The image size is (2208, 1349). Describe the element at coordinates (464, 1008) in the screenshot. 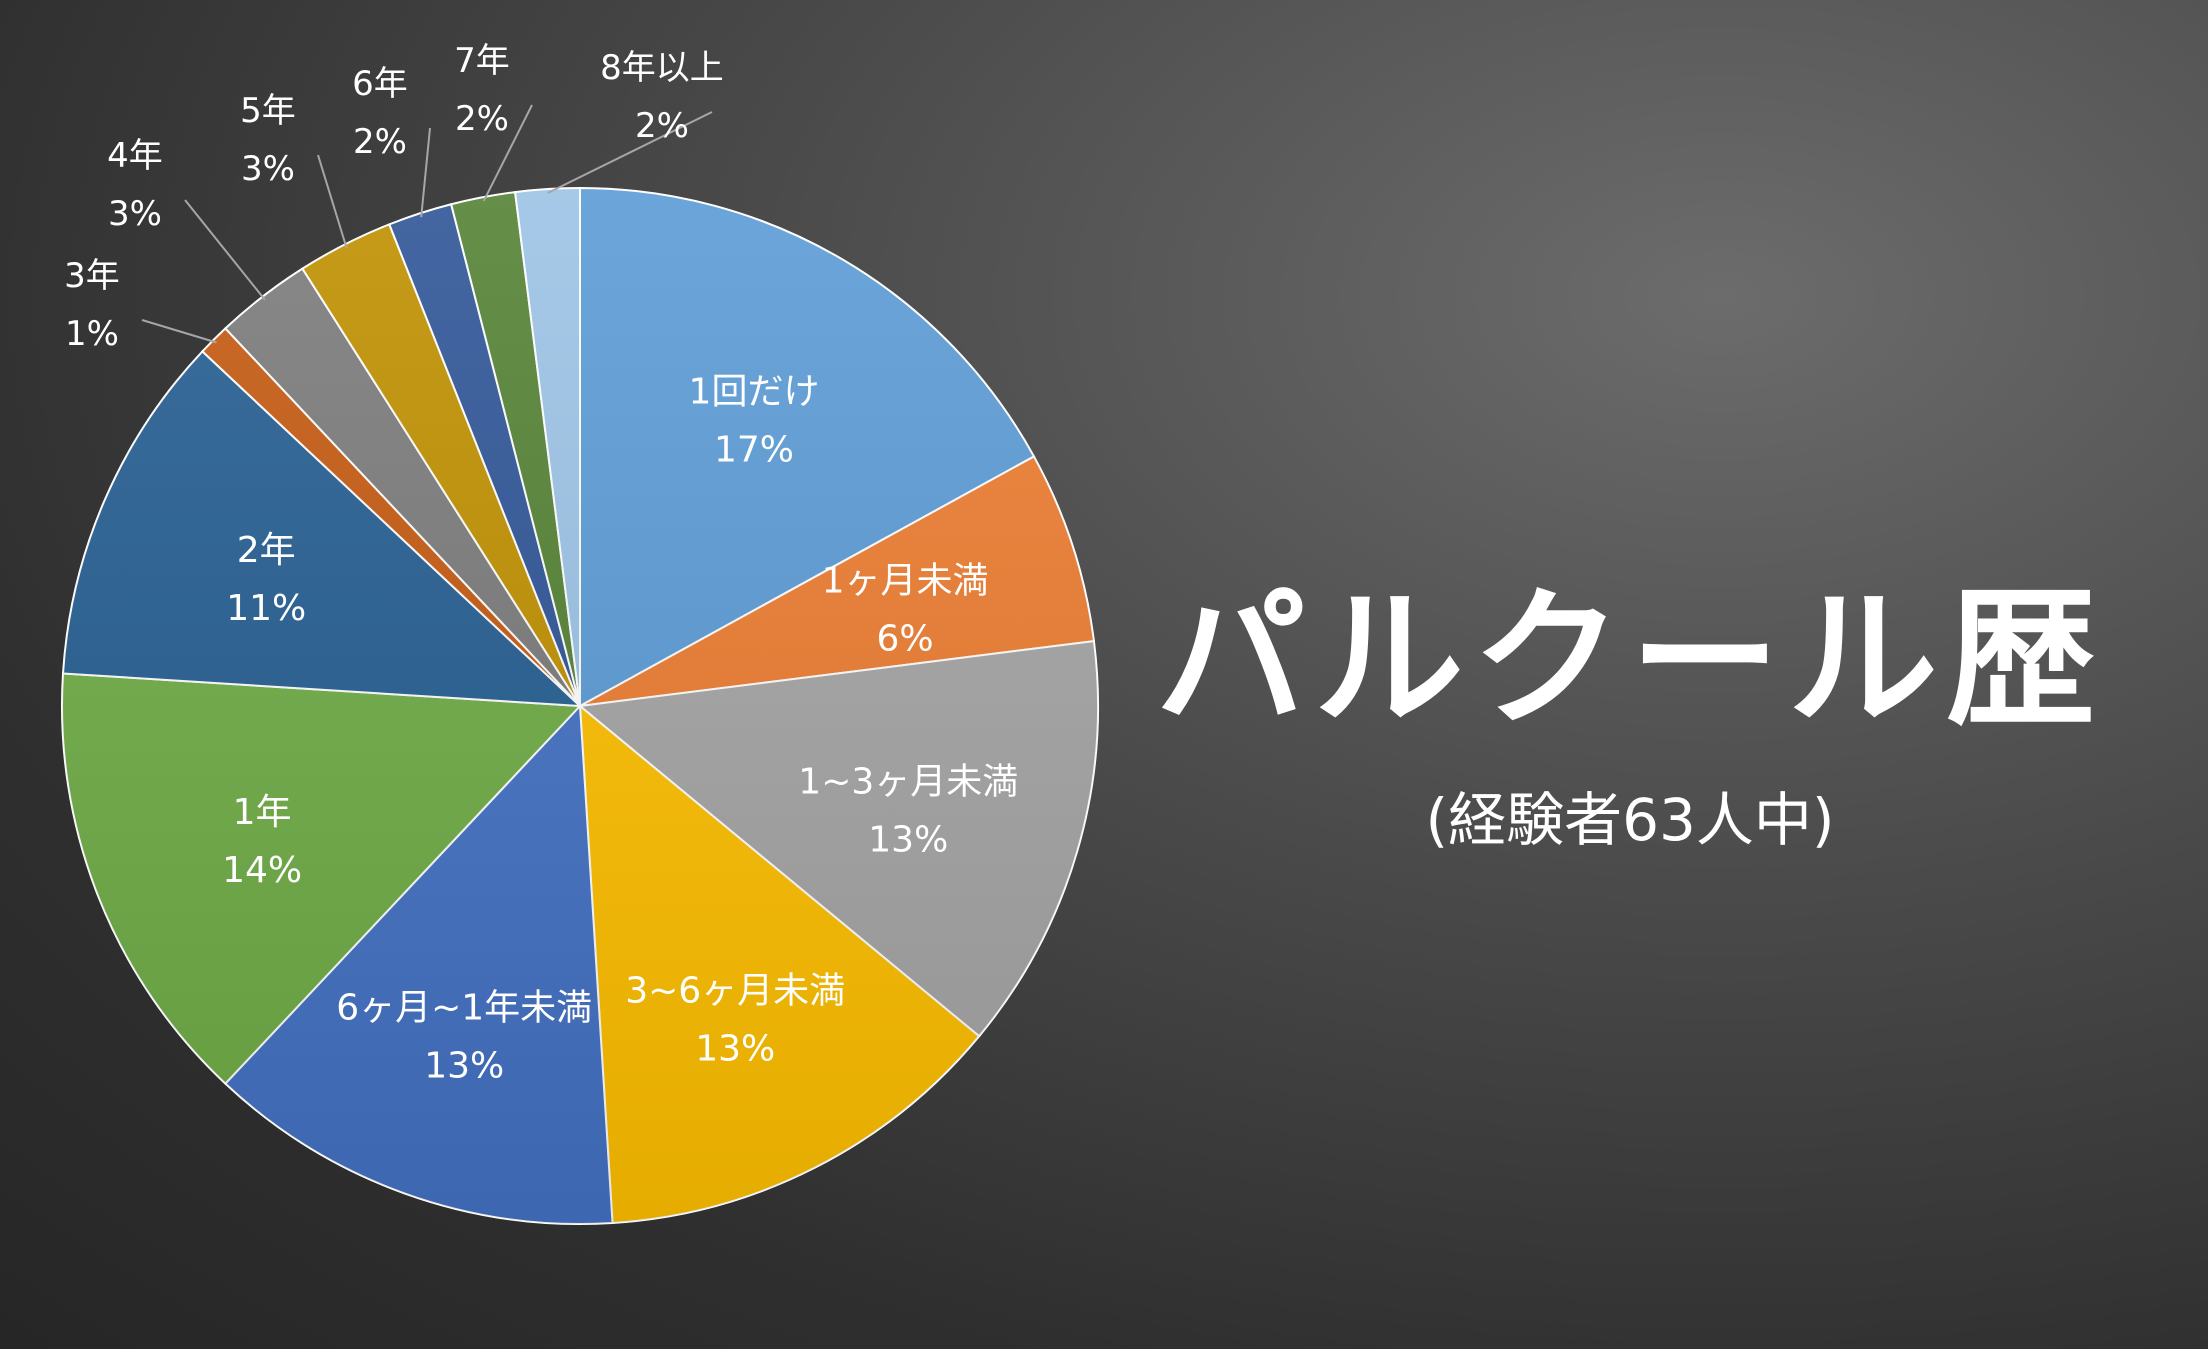

I see `slice-label: 6ヶ月~1年未満` at that location.